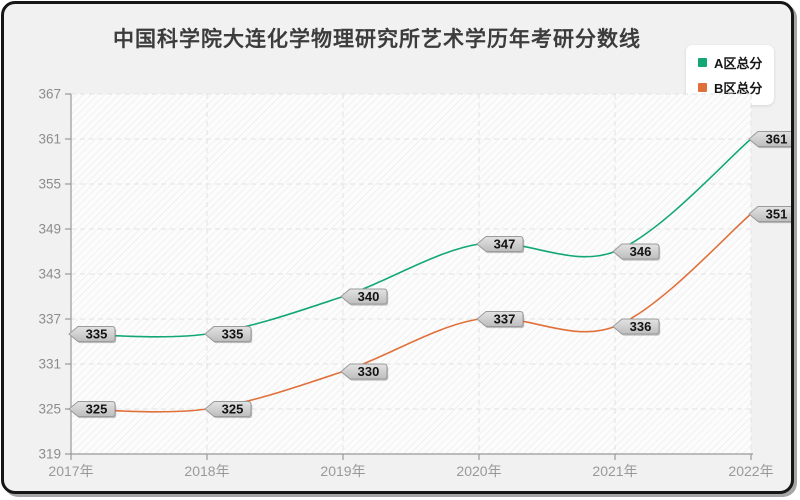  What do you see at coordinates (49, 274) in the screenshot?
I see `y-axis-label: 343` at bounding box center [49, 274].